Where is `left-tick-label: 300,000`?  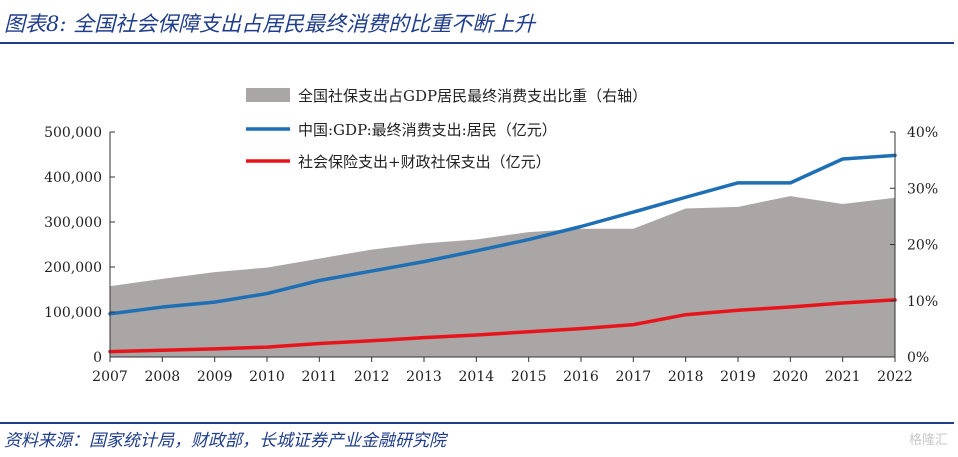
left-tick-label: 300,000 is located at coordinates (73, 223).